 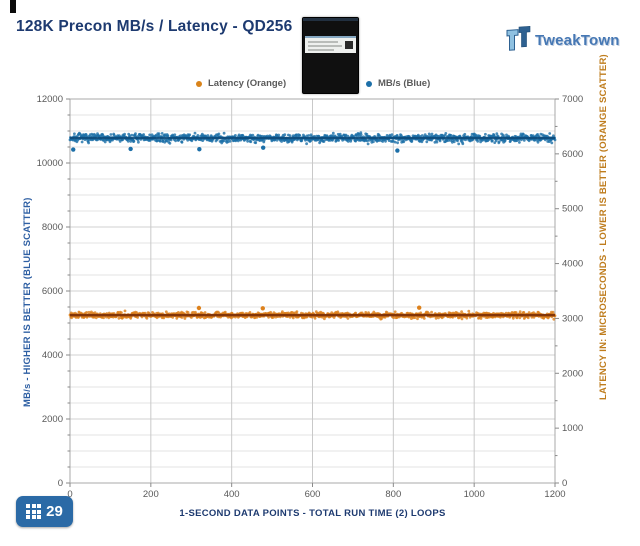 I want to click on legend-label: MB/s (Blue), so click(x=404, y=83).